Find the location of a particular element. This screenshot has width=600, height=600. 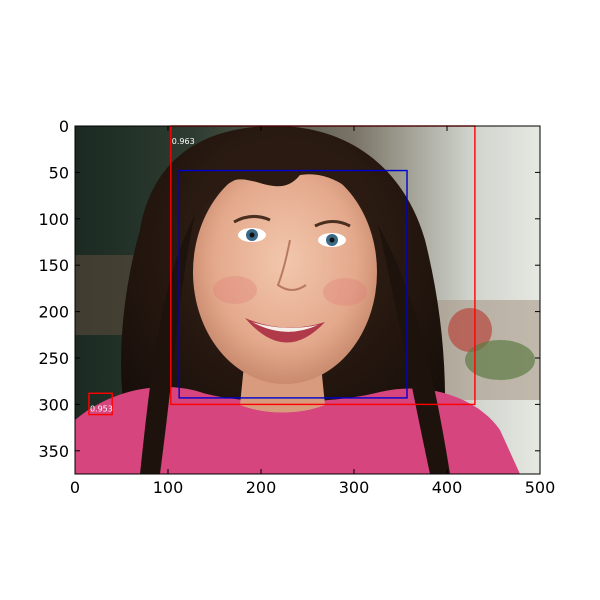

x-tick-label: 300 is located at coordinates (354, 487).